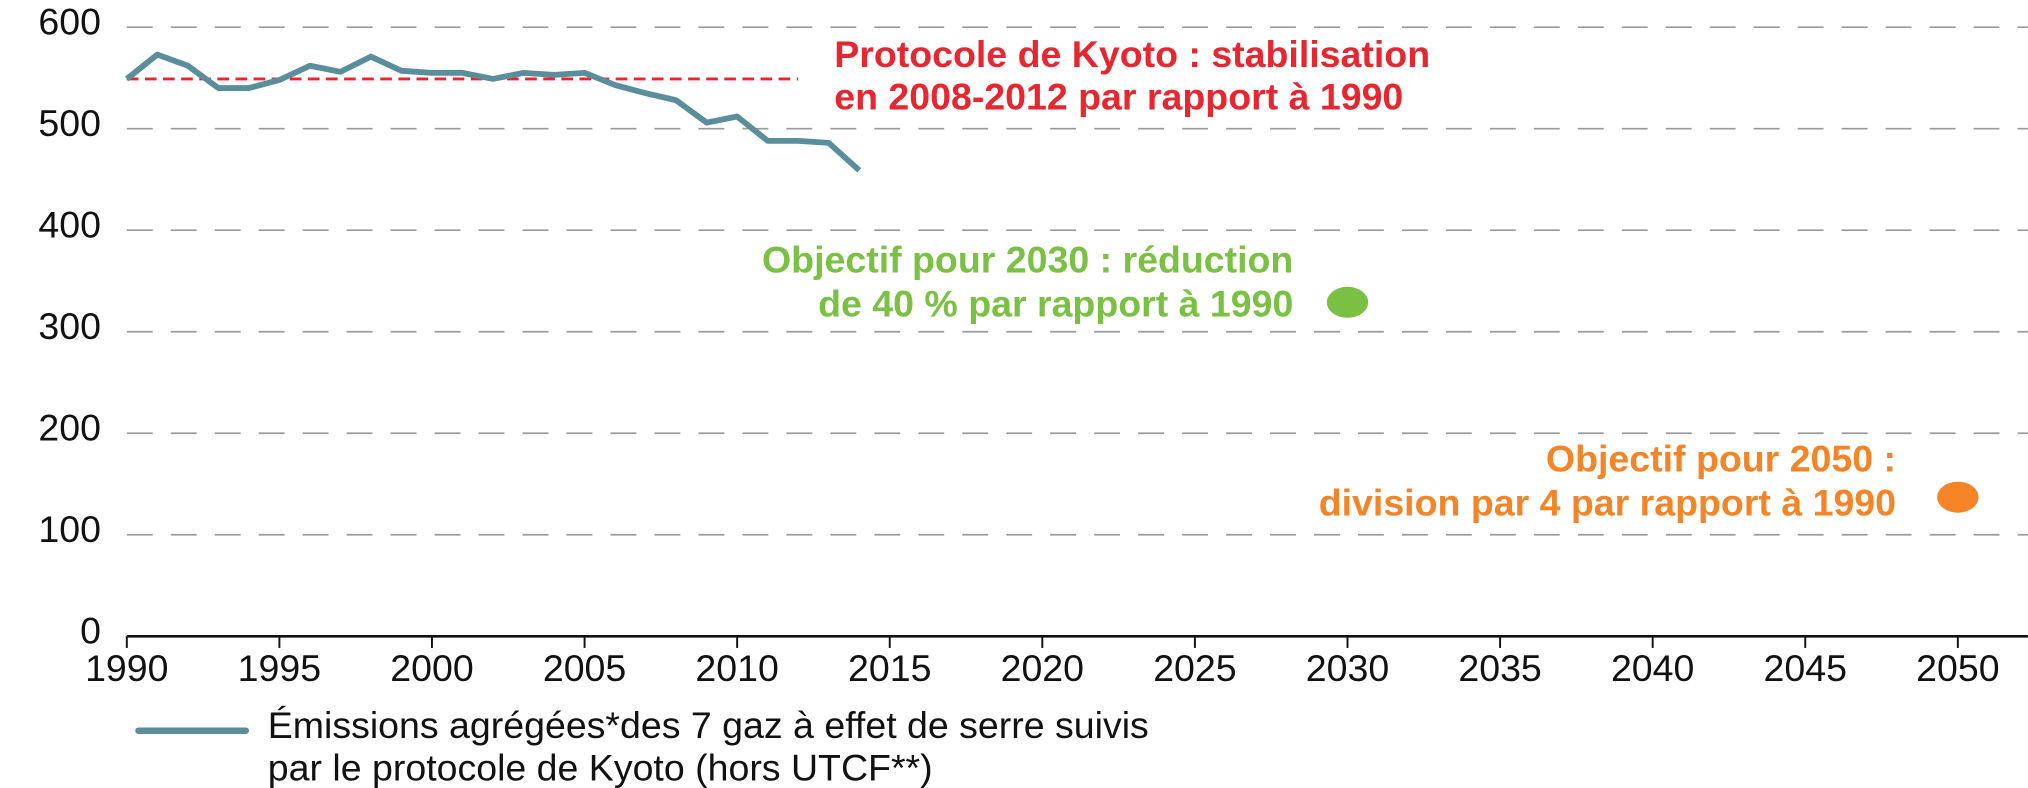 The height and width of the screenshot is (788, 2028). What do you see at coordinates (600, 767) in the screenshot?
I see `legend-label: par le protocole de Kyoto (hors UTCF**)` at bounding box center [600, 767].